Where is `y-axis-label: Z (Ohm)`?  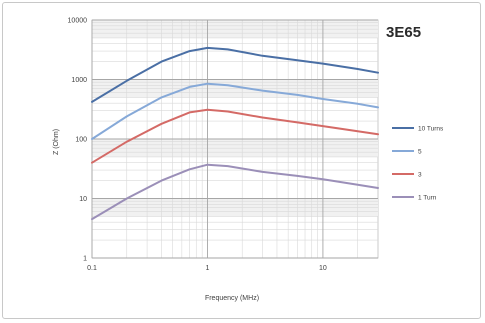
y-axis-label: Z (Ohm) is located at coordinates (56, 142).